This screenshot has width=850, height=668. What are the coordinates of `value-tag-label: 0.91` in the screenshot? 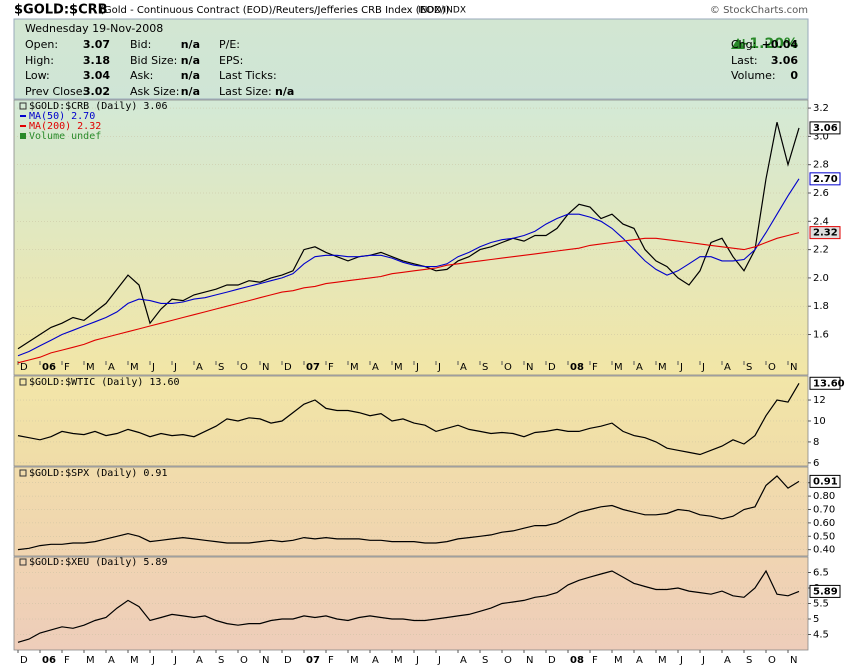 It's located at (825, 481).